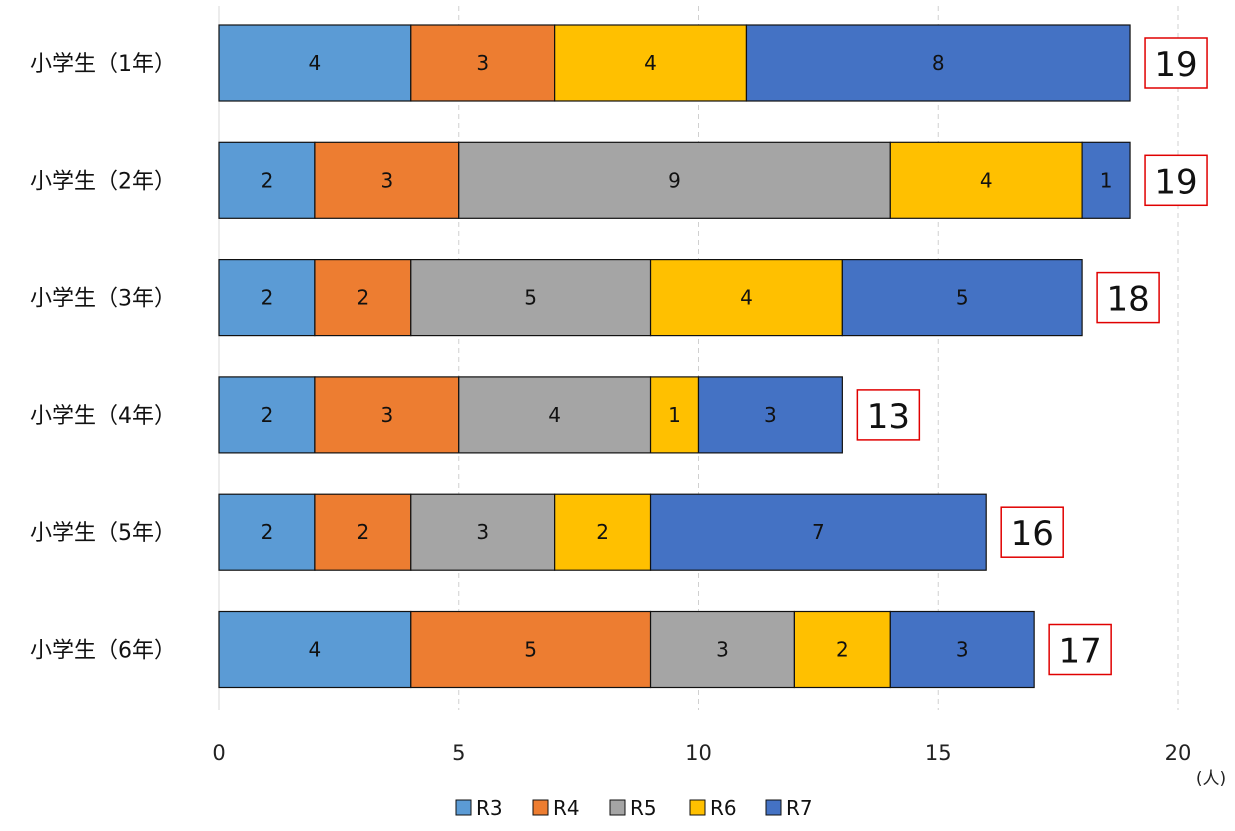 The image size is (1235, 831). What do you see at coordinates (103, 416) in the screenshot?
I see `category-label: 小学生（4年）` at bounding box center [103, 416].